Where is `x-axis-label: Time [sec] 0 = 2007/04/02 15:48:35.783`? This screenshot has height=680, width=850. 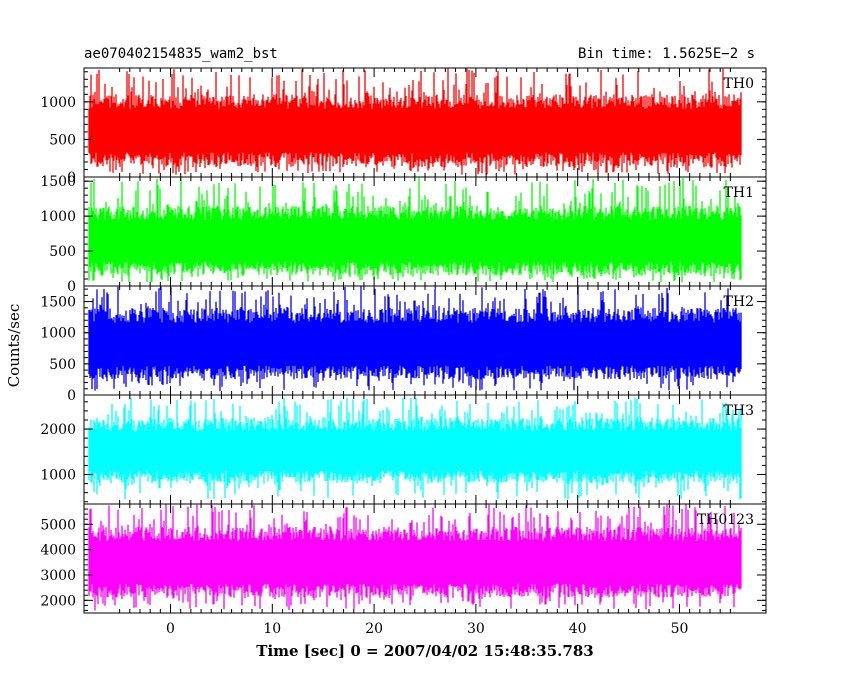 x-axis-label: Time [sec] 0 = 2007/04/02 15:48:35.783 is located at coordinates (424, 651).